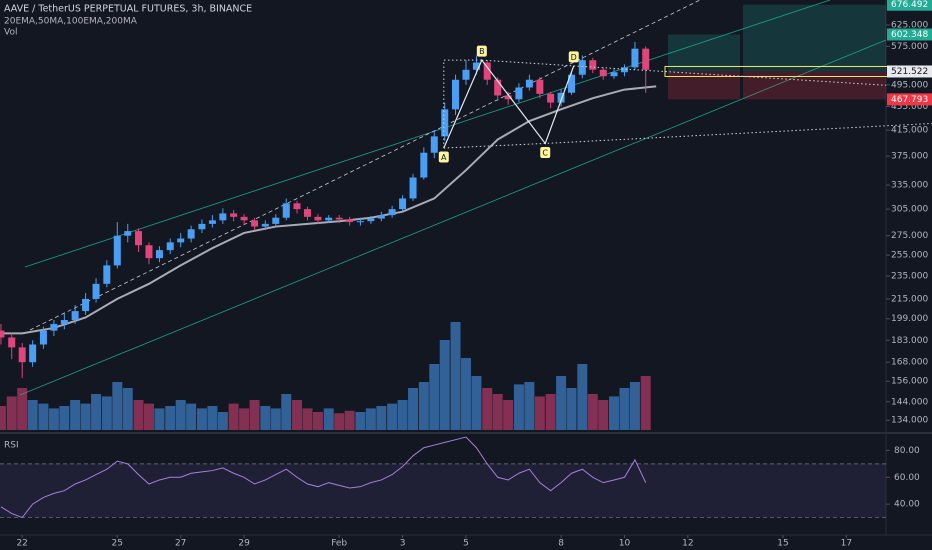 Image resolution: width=932 pixels, height=550 pixels. I want to click on rsi-line, so click(323, 477).